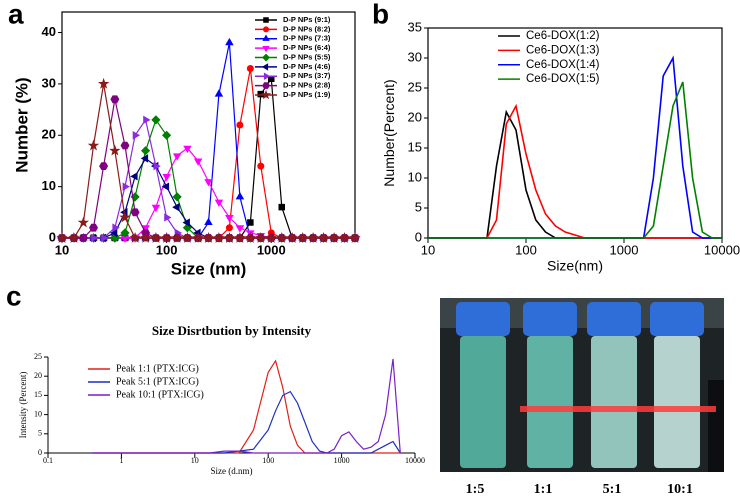  Describe the element at coordinates (307, 85) in the screenshot. I see `legend-label: D-P NPs (2:8)` at that location.